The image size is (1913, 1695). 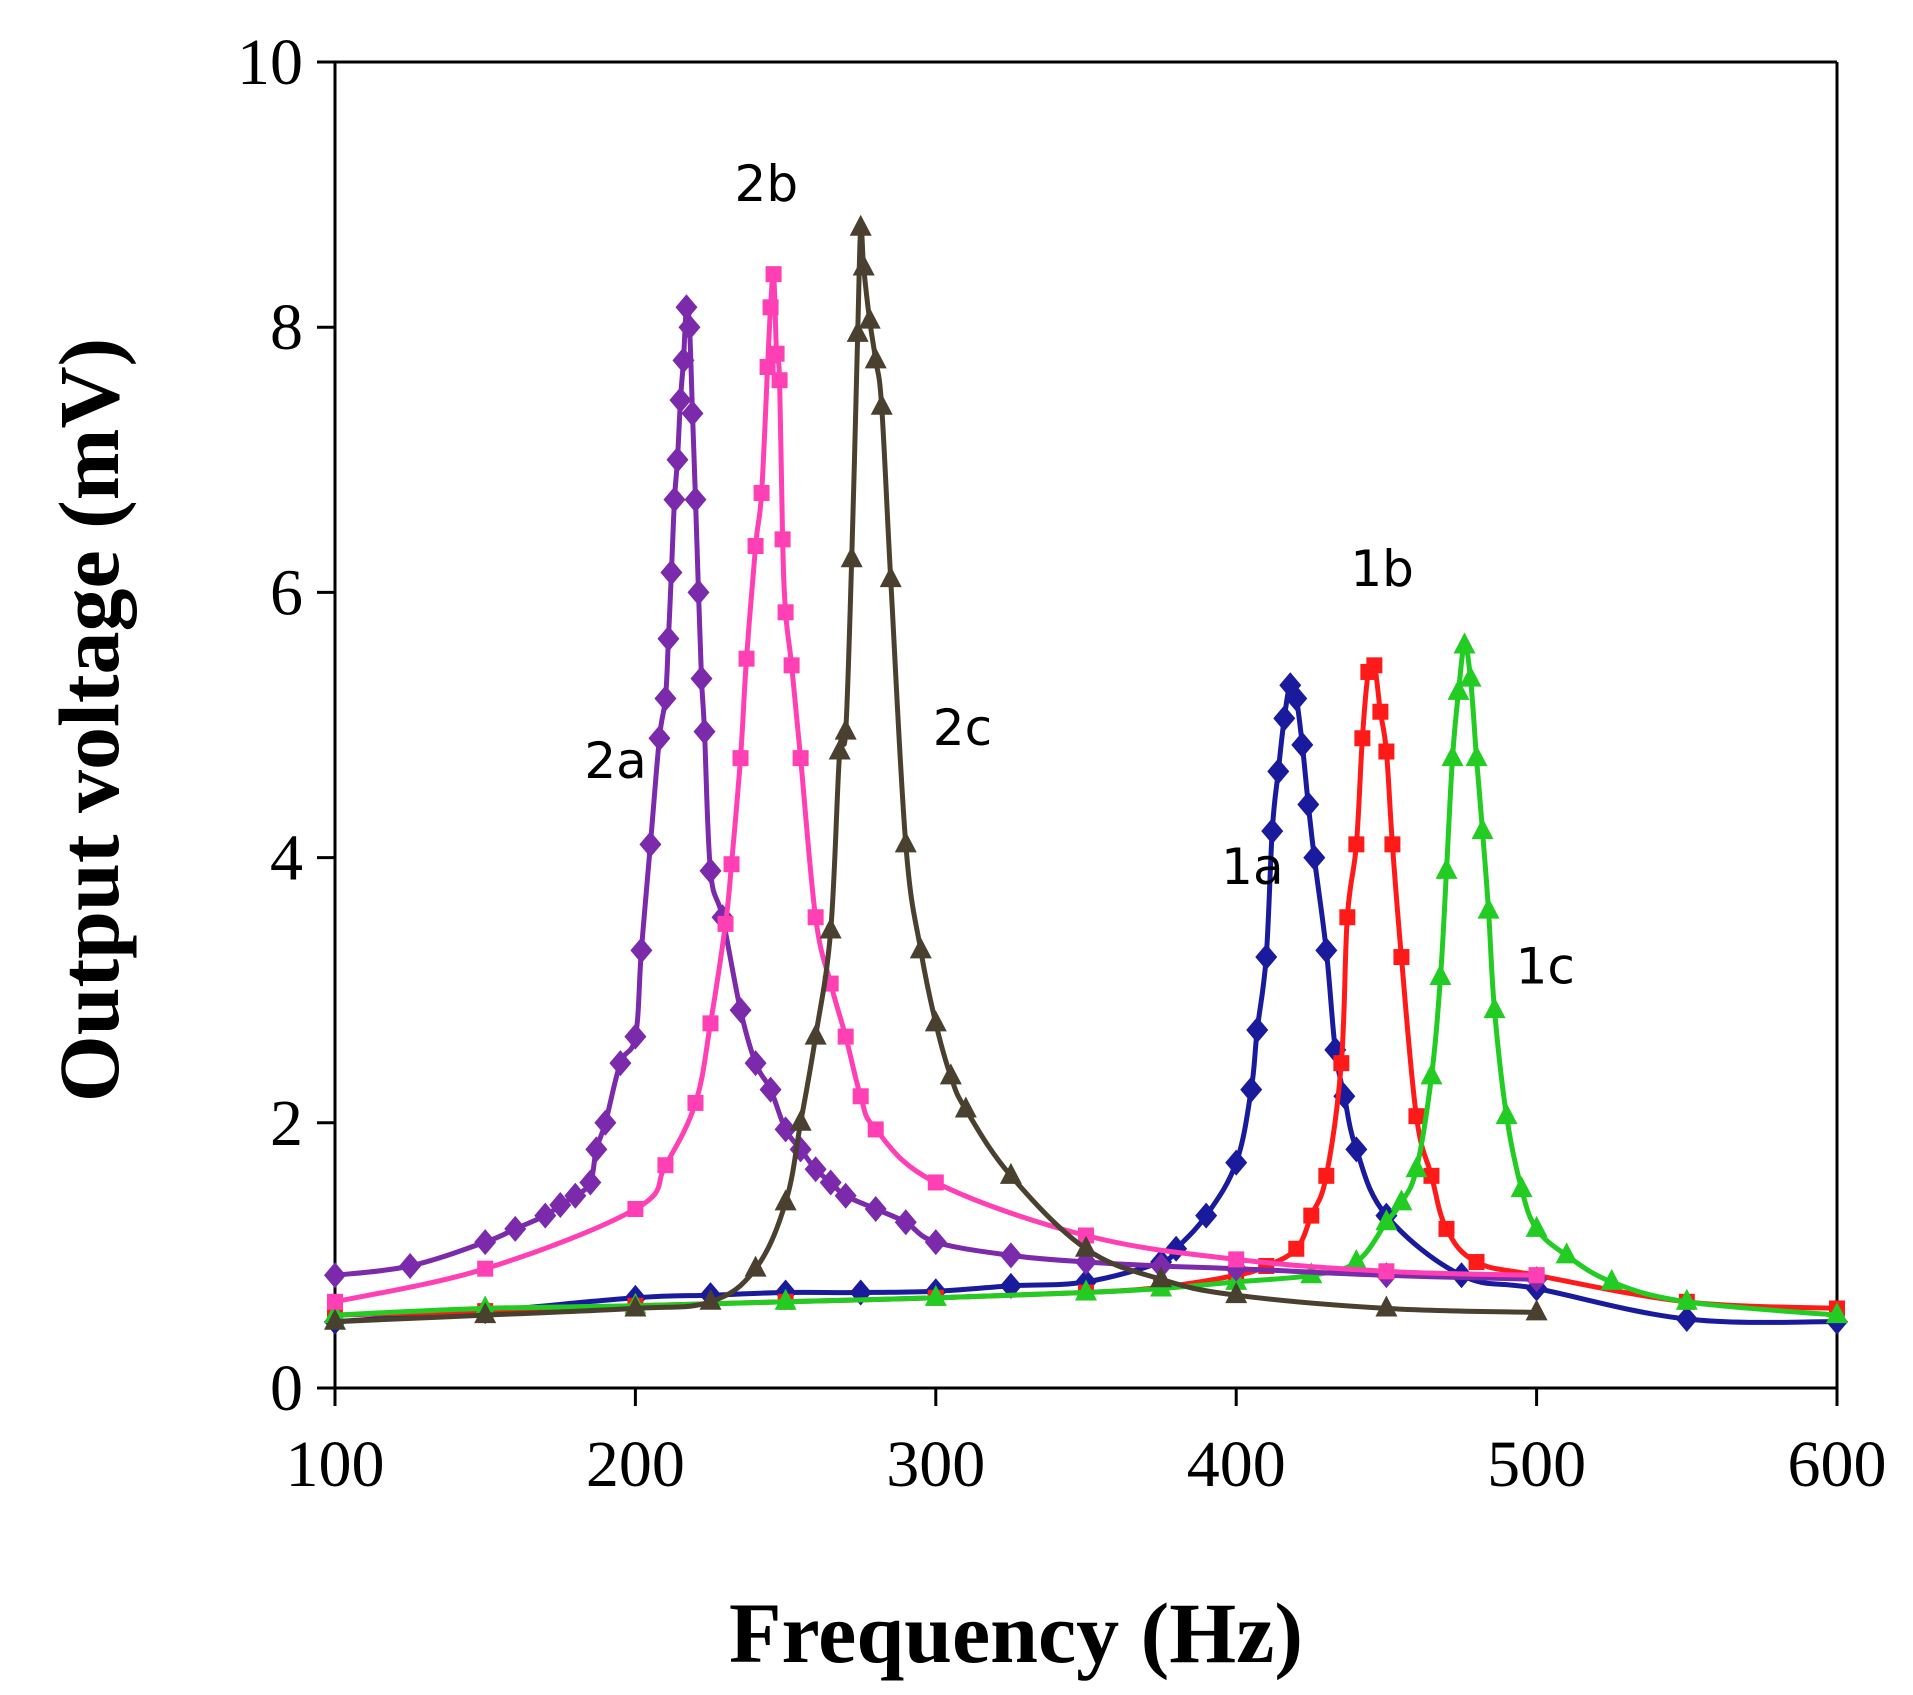 I want to click on x-tick-label: 400, so click(x=1236, y=1464).